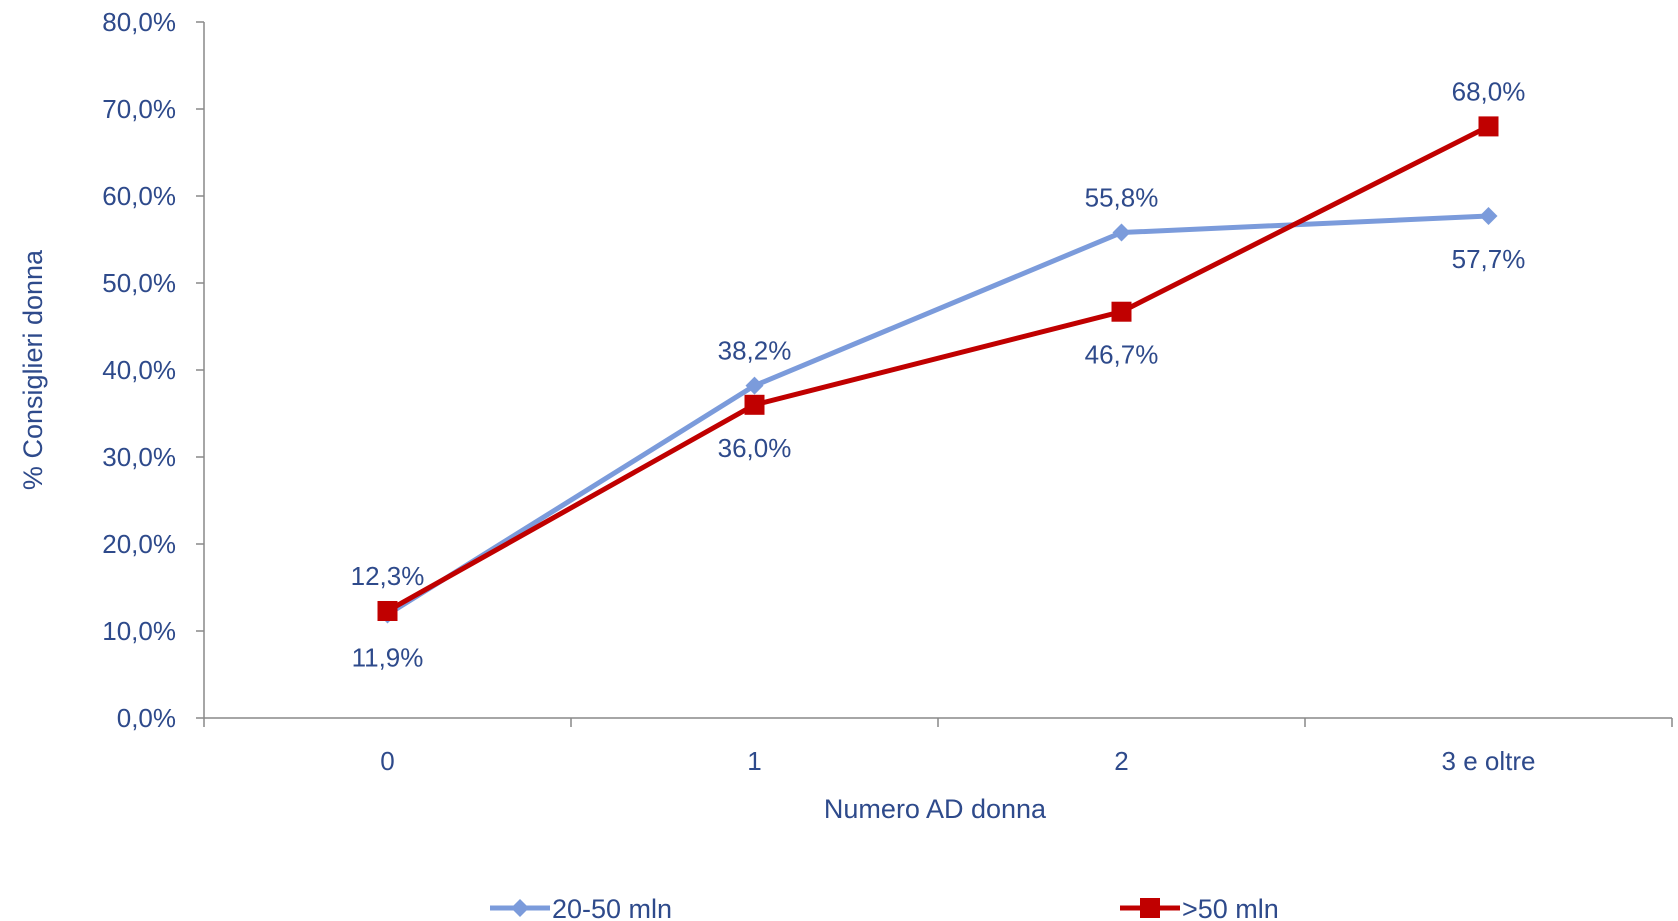  Describe the element at coordinates (388, 657) in the screenshot. I see `data-label-series-1: 11,9%` at that location.